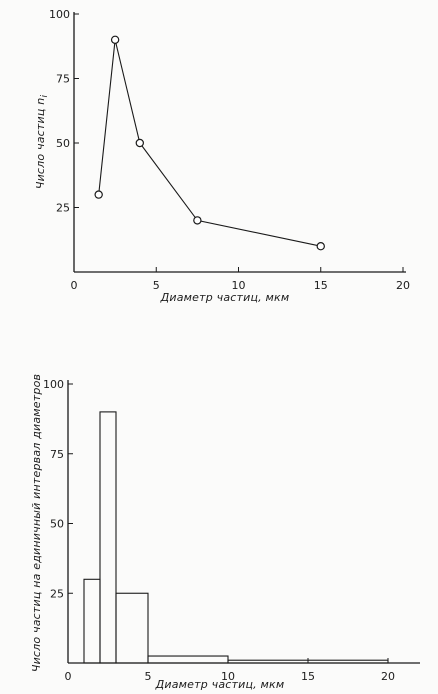  Describe the element at coordinates (225, 297) in the screenshot. I see `chart1-x-axis-title: Диаметр частиц, мкм` at that location.